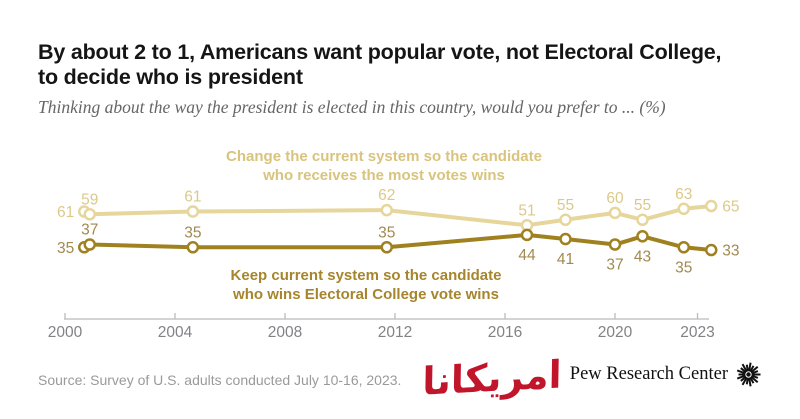  Describe the element at coordinates (386, 195) in the screenshot. I see `value-label: 62` at that location.